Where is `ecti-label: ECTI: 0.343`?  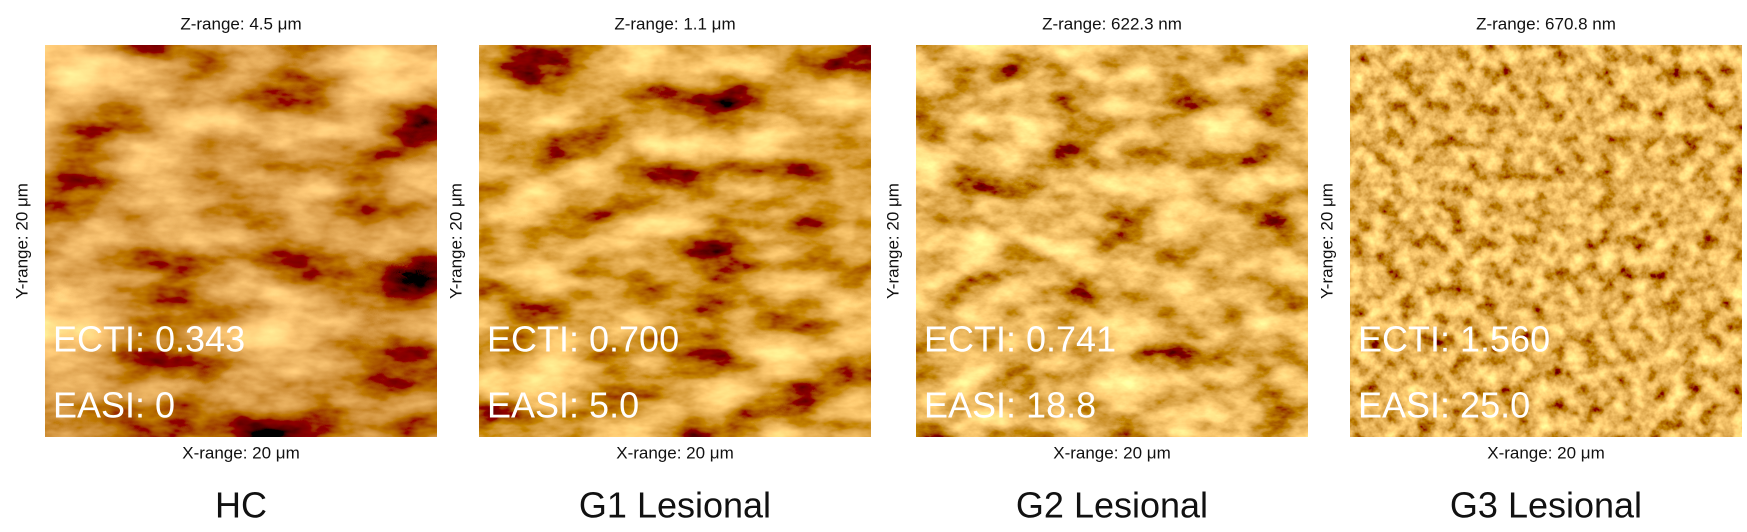 ecti-label: ECTI: 0.343 is located at coordinates (149, 339).